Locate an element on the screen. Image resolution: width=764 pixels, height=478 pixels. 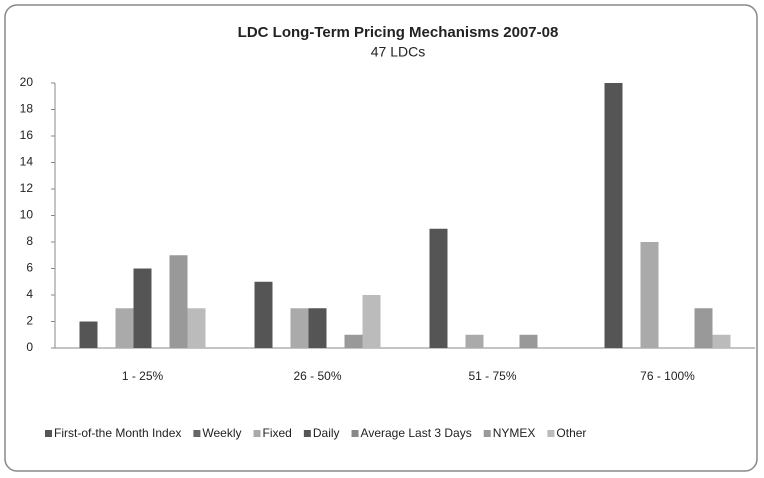
y-tick-label: 10 is located at coordinates (27, 215).